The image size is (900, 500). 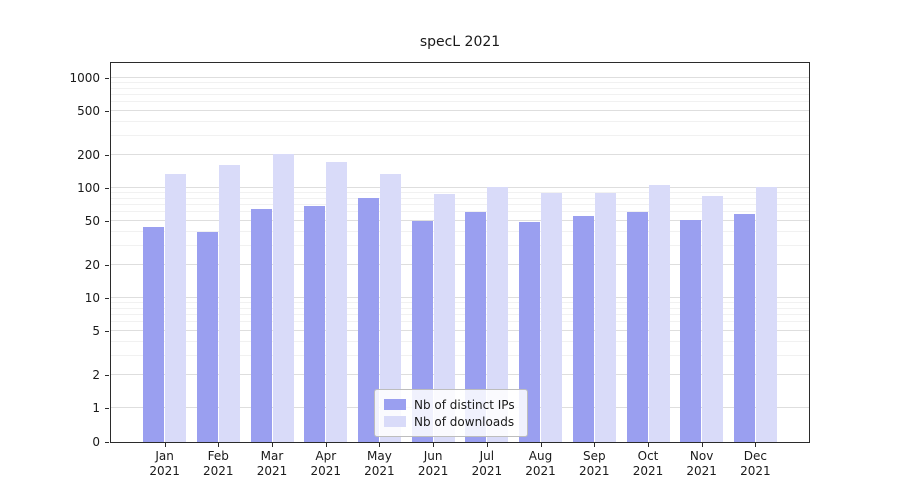 I want to click on chart-title: specL 2021, so click(x=460, y=42).